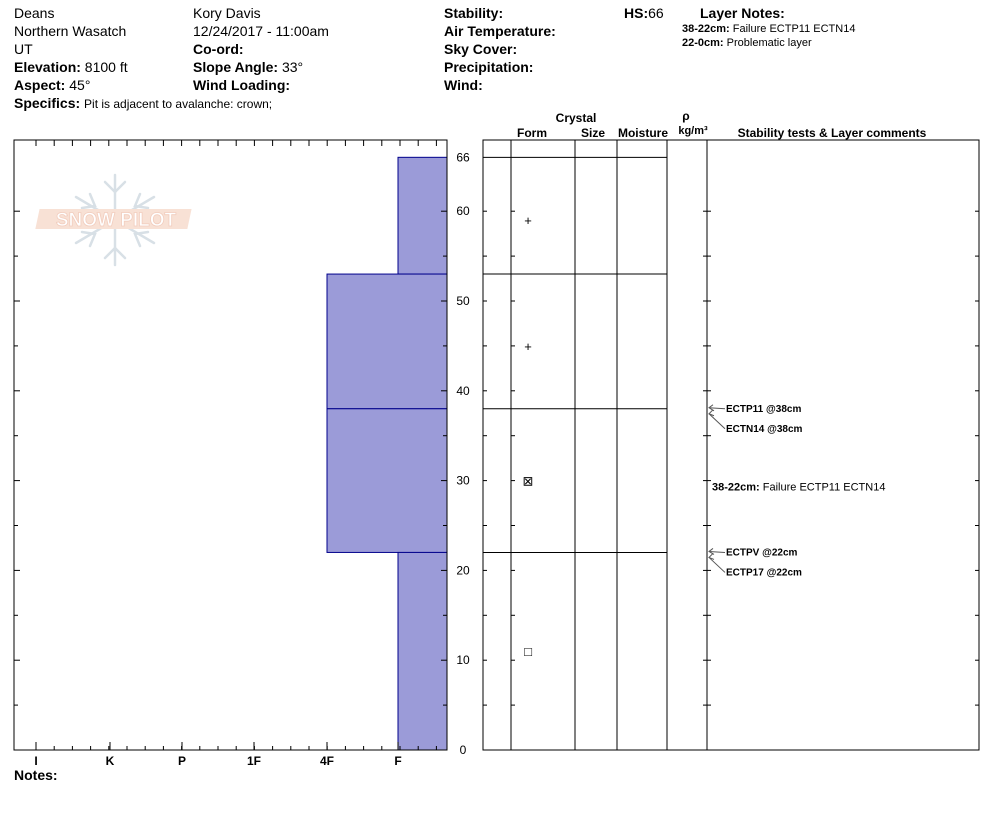  Describe the element at coordinates (110, 761) in the screenshot. I see `hardness-tick-label: K` at that location.